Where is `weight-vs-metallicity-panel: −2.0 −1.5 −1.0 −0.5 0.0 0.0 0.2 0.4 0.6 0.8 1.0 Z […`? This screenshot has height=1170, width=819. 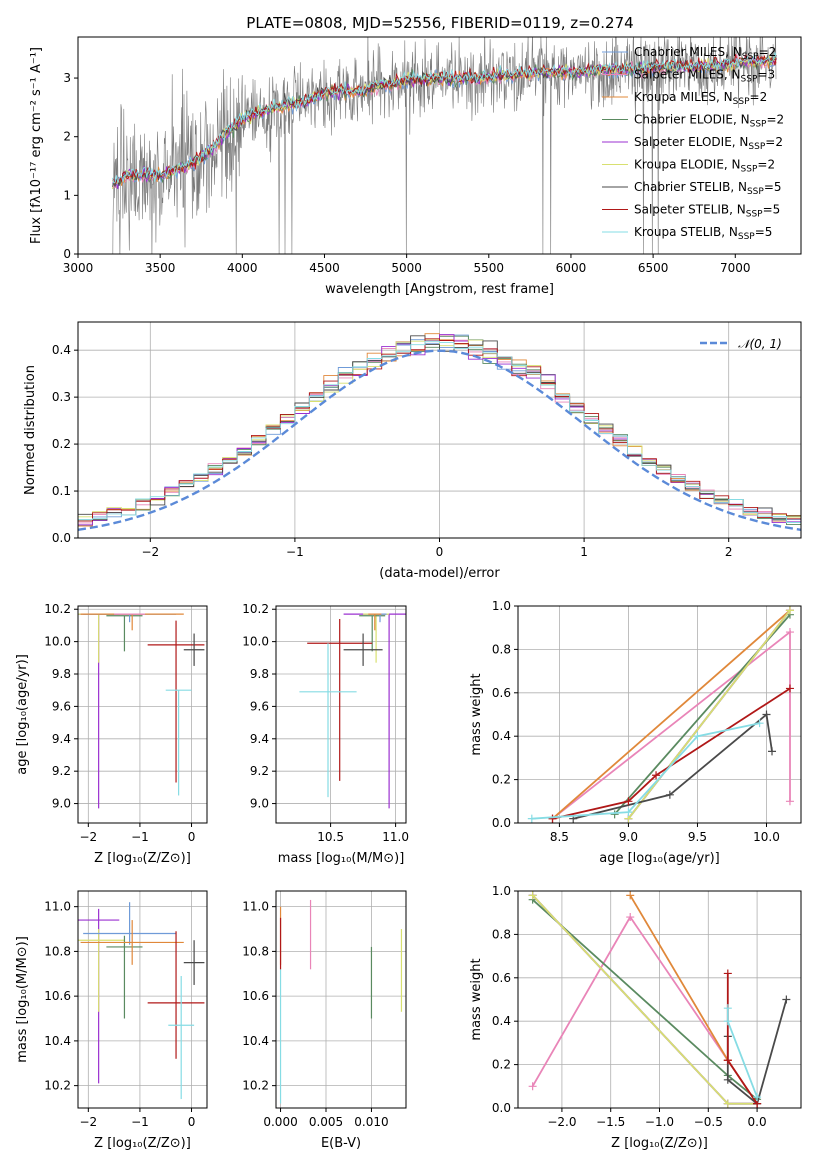 weight-vs-metallicity-panel: −2.0 −1.5 −1.0 −0.5 0.0 0.0 0.2 0.4 0.6 0.8 1.0 Z [… is located at coordinates (635, 1017).